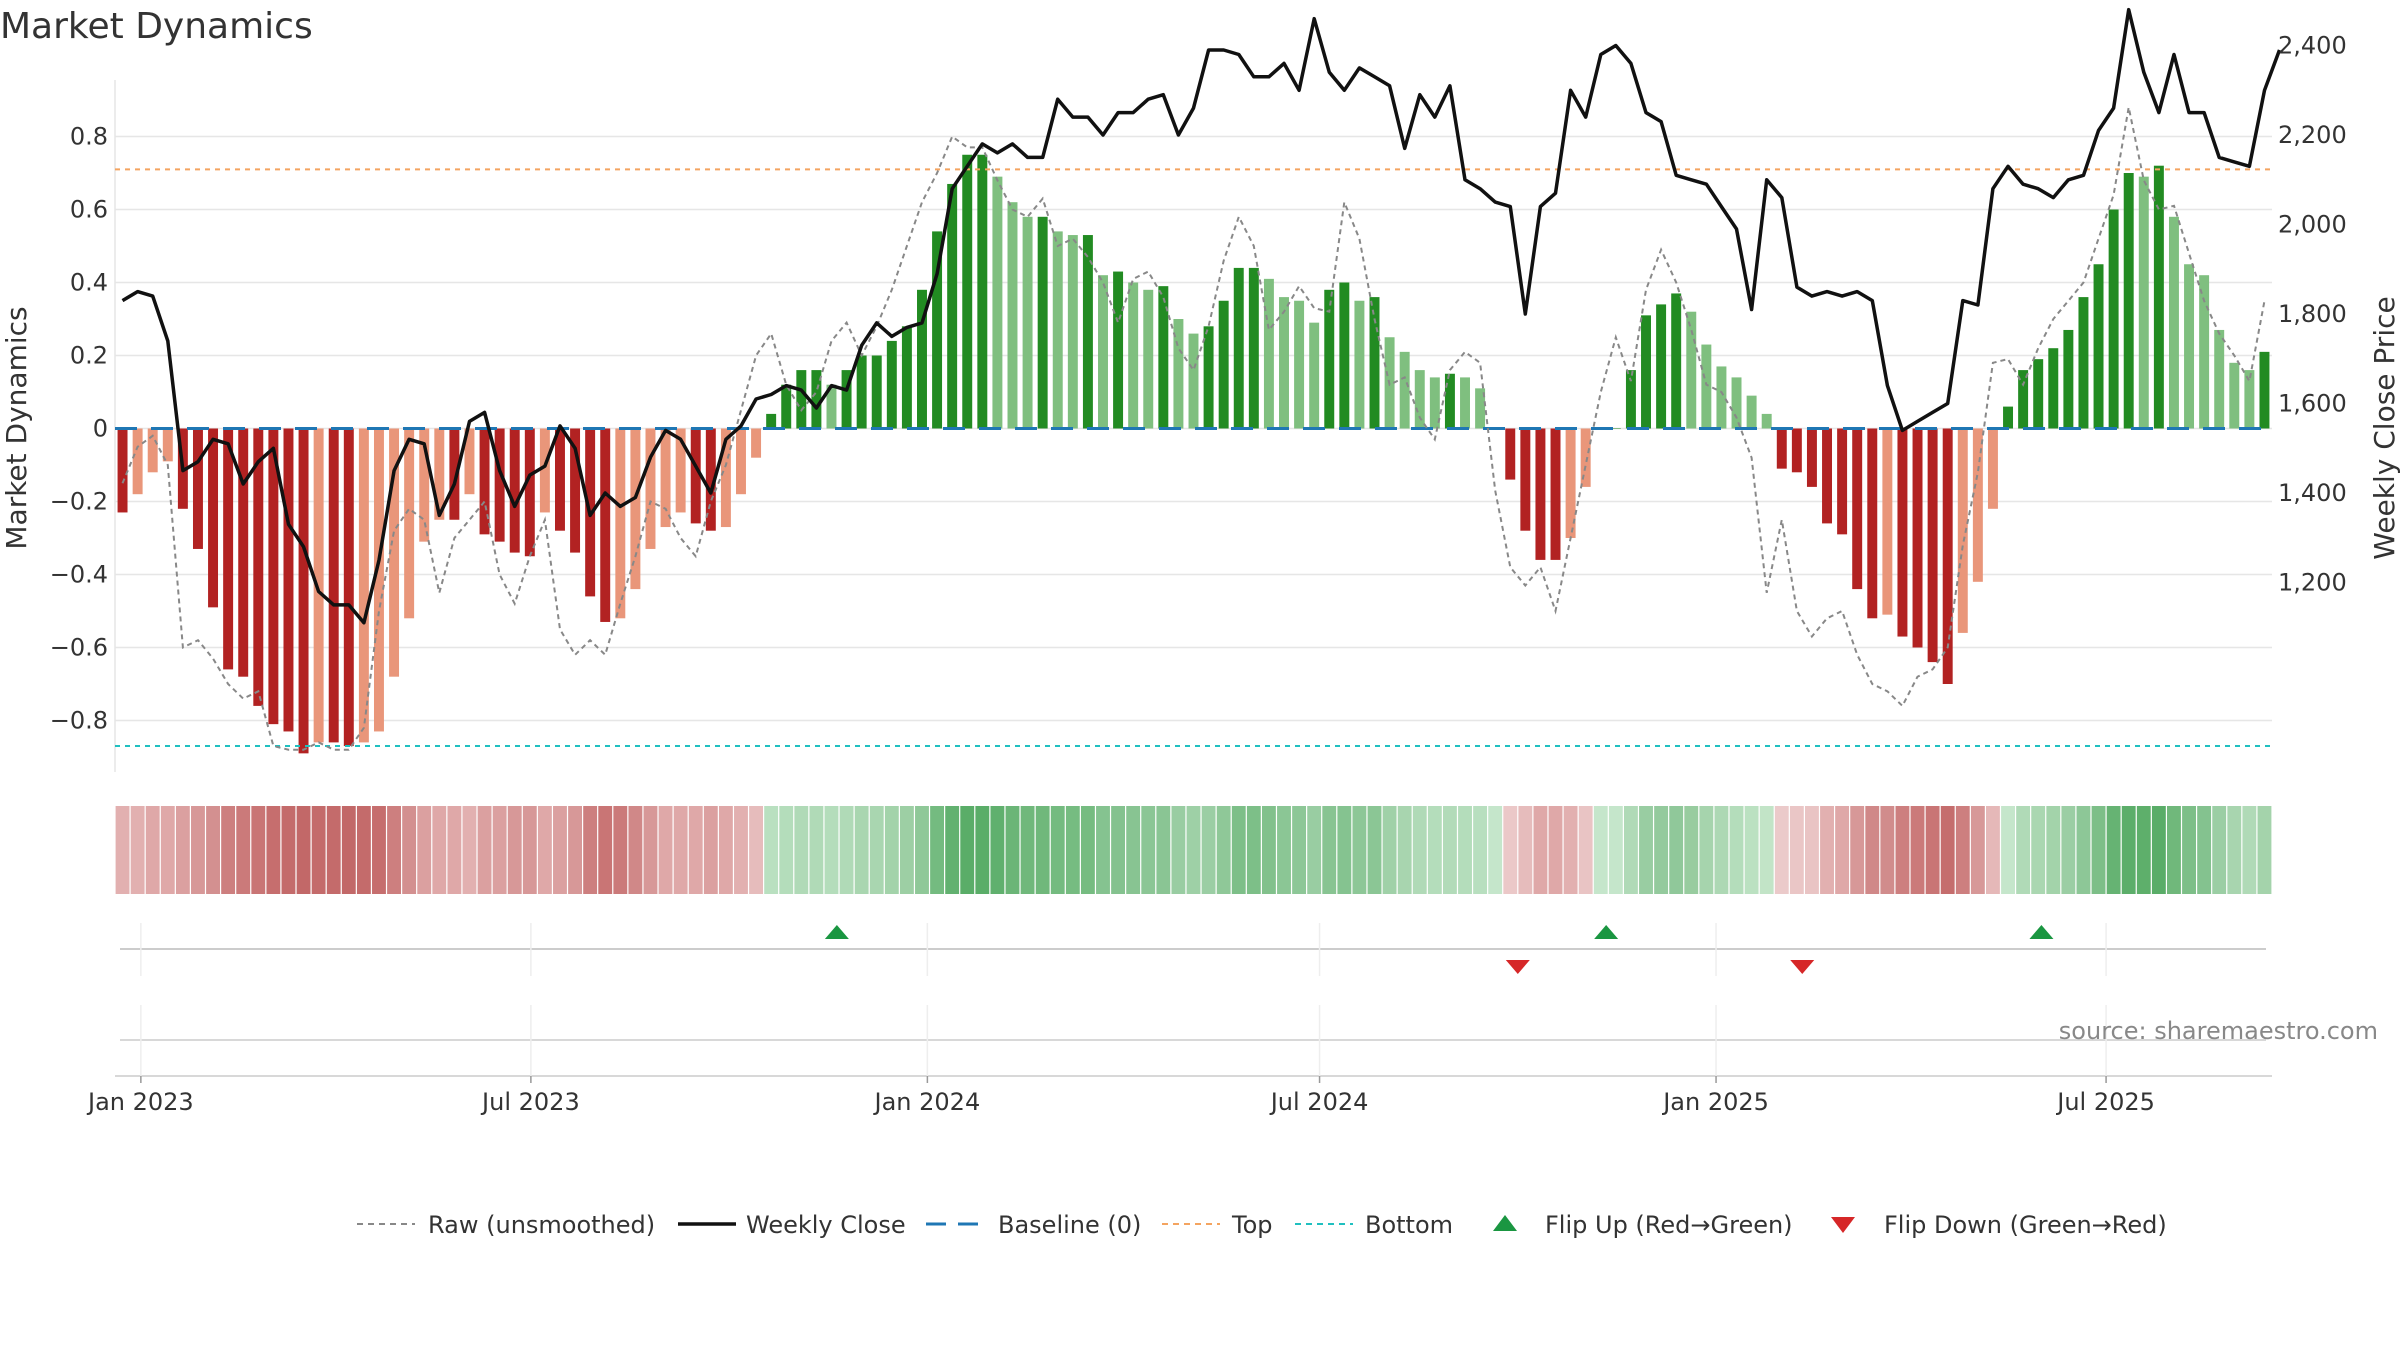  What do you see at coordinates (1505, 1223) in the screenshot?
I see `legend-flip-up-marker` at bounding box center [1505, 1223].